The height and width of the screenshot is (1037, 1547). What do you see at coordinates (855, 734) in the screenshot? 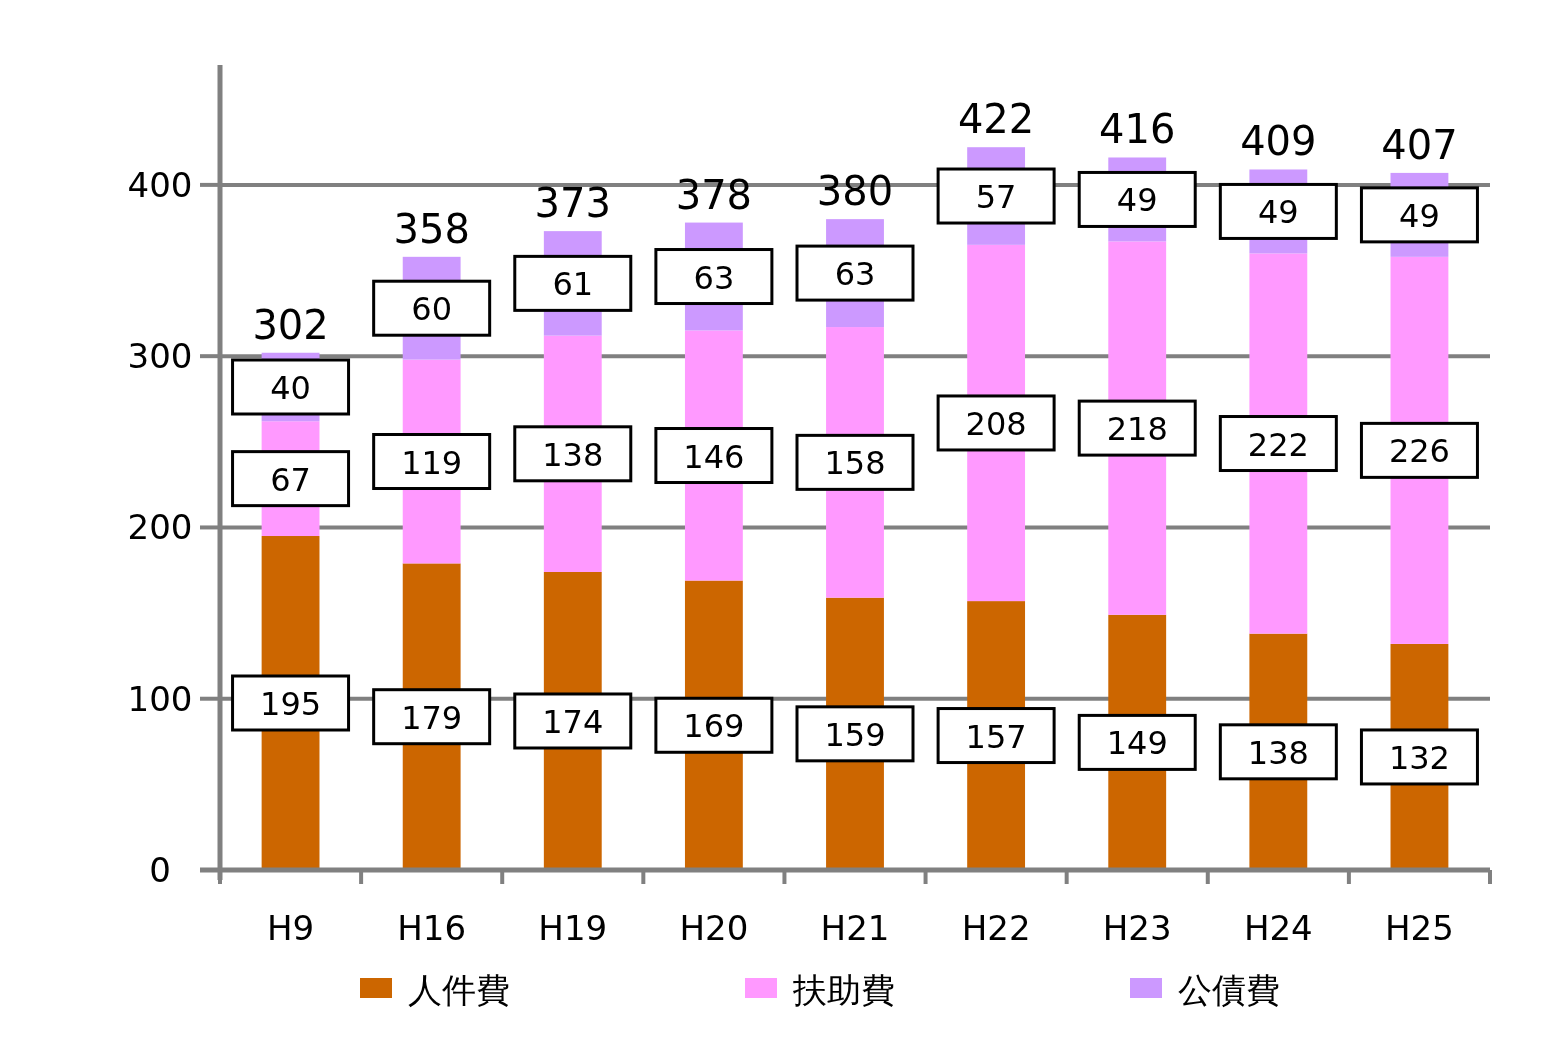
I see `data-label: 159` at bounding box center [855, 734].